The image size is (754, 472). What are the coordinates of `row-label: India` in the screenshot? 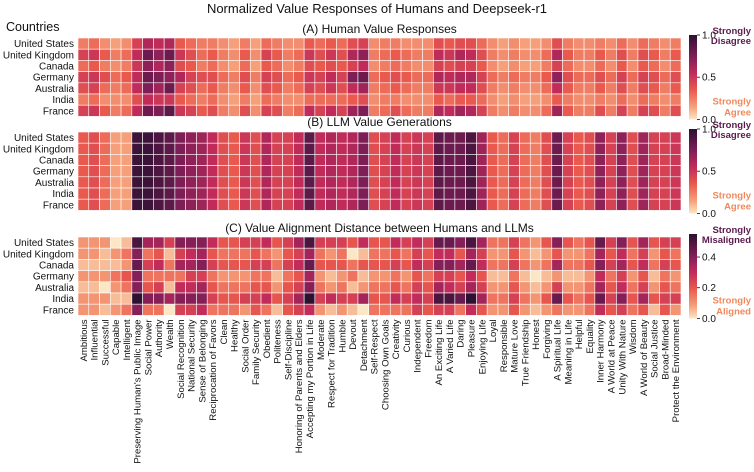 It's located at (63, 299).